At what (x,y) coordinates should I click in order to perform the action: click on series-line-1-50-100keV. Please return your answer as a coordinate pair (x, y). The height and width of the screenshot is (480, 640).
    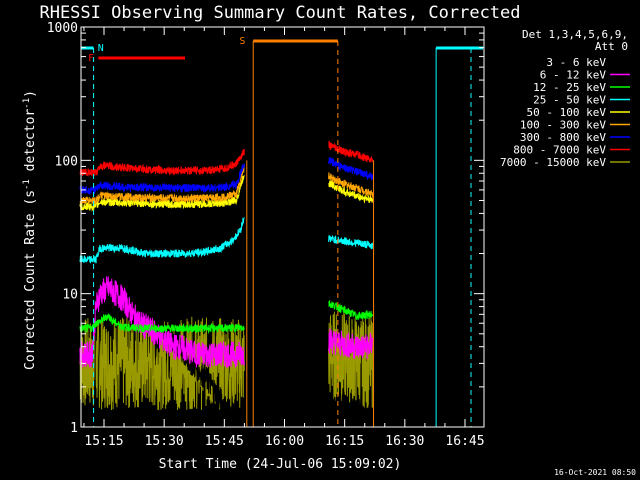
    Looking at the image, I should click on (162, 193).